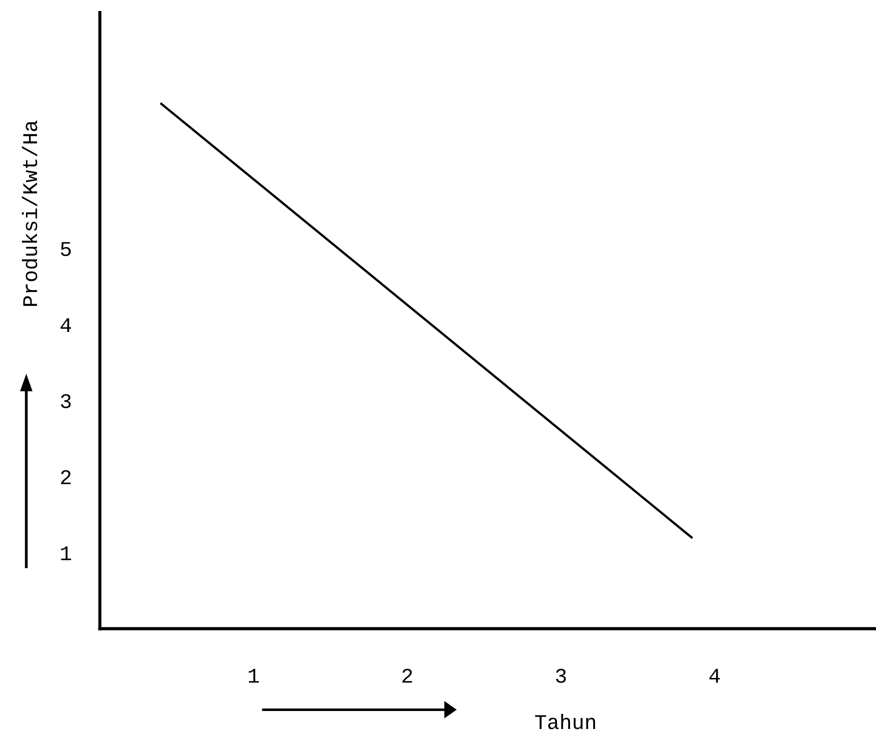 The height and width of the screenshot is (737, 876). I want to click on x-tick-label: 3, so click(561, 675).